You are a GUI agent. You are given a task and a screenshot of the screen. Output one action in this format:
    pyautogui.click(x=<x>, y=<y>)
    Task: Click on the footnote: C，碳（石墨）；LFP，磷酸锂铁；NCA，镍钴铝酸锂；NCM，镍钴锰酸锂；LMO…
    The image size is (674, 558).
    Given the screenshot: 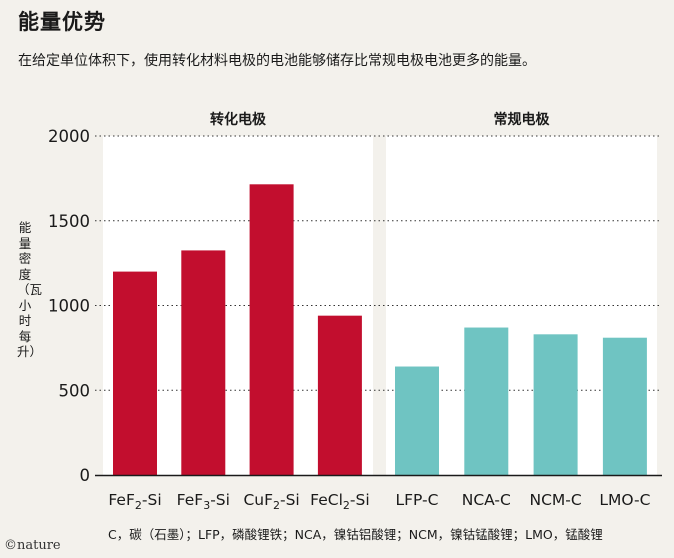 What is the action you would take?
    pyautogui.click(x=355, y=534)
    